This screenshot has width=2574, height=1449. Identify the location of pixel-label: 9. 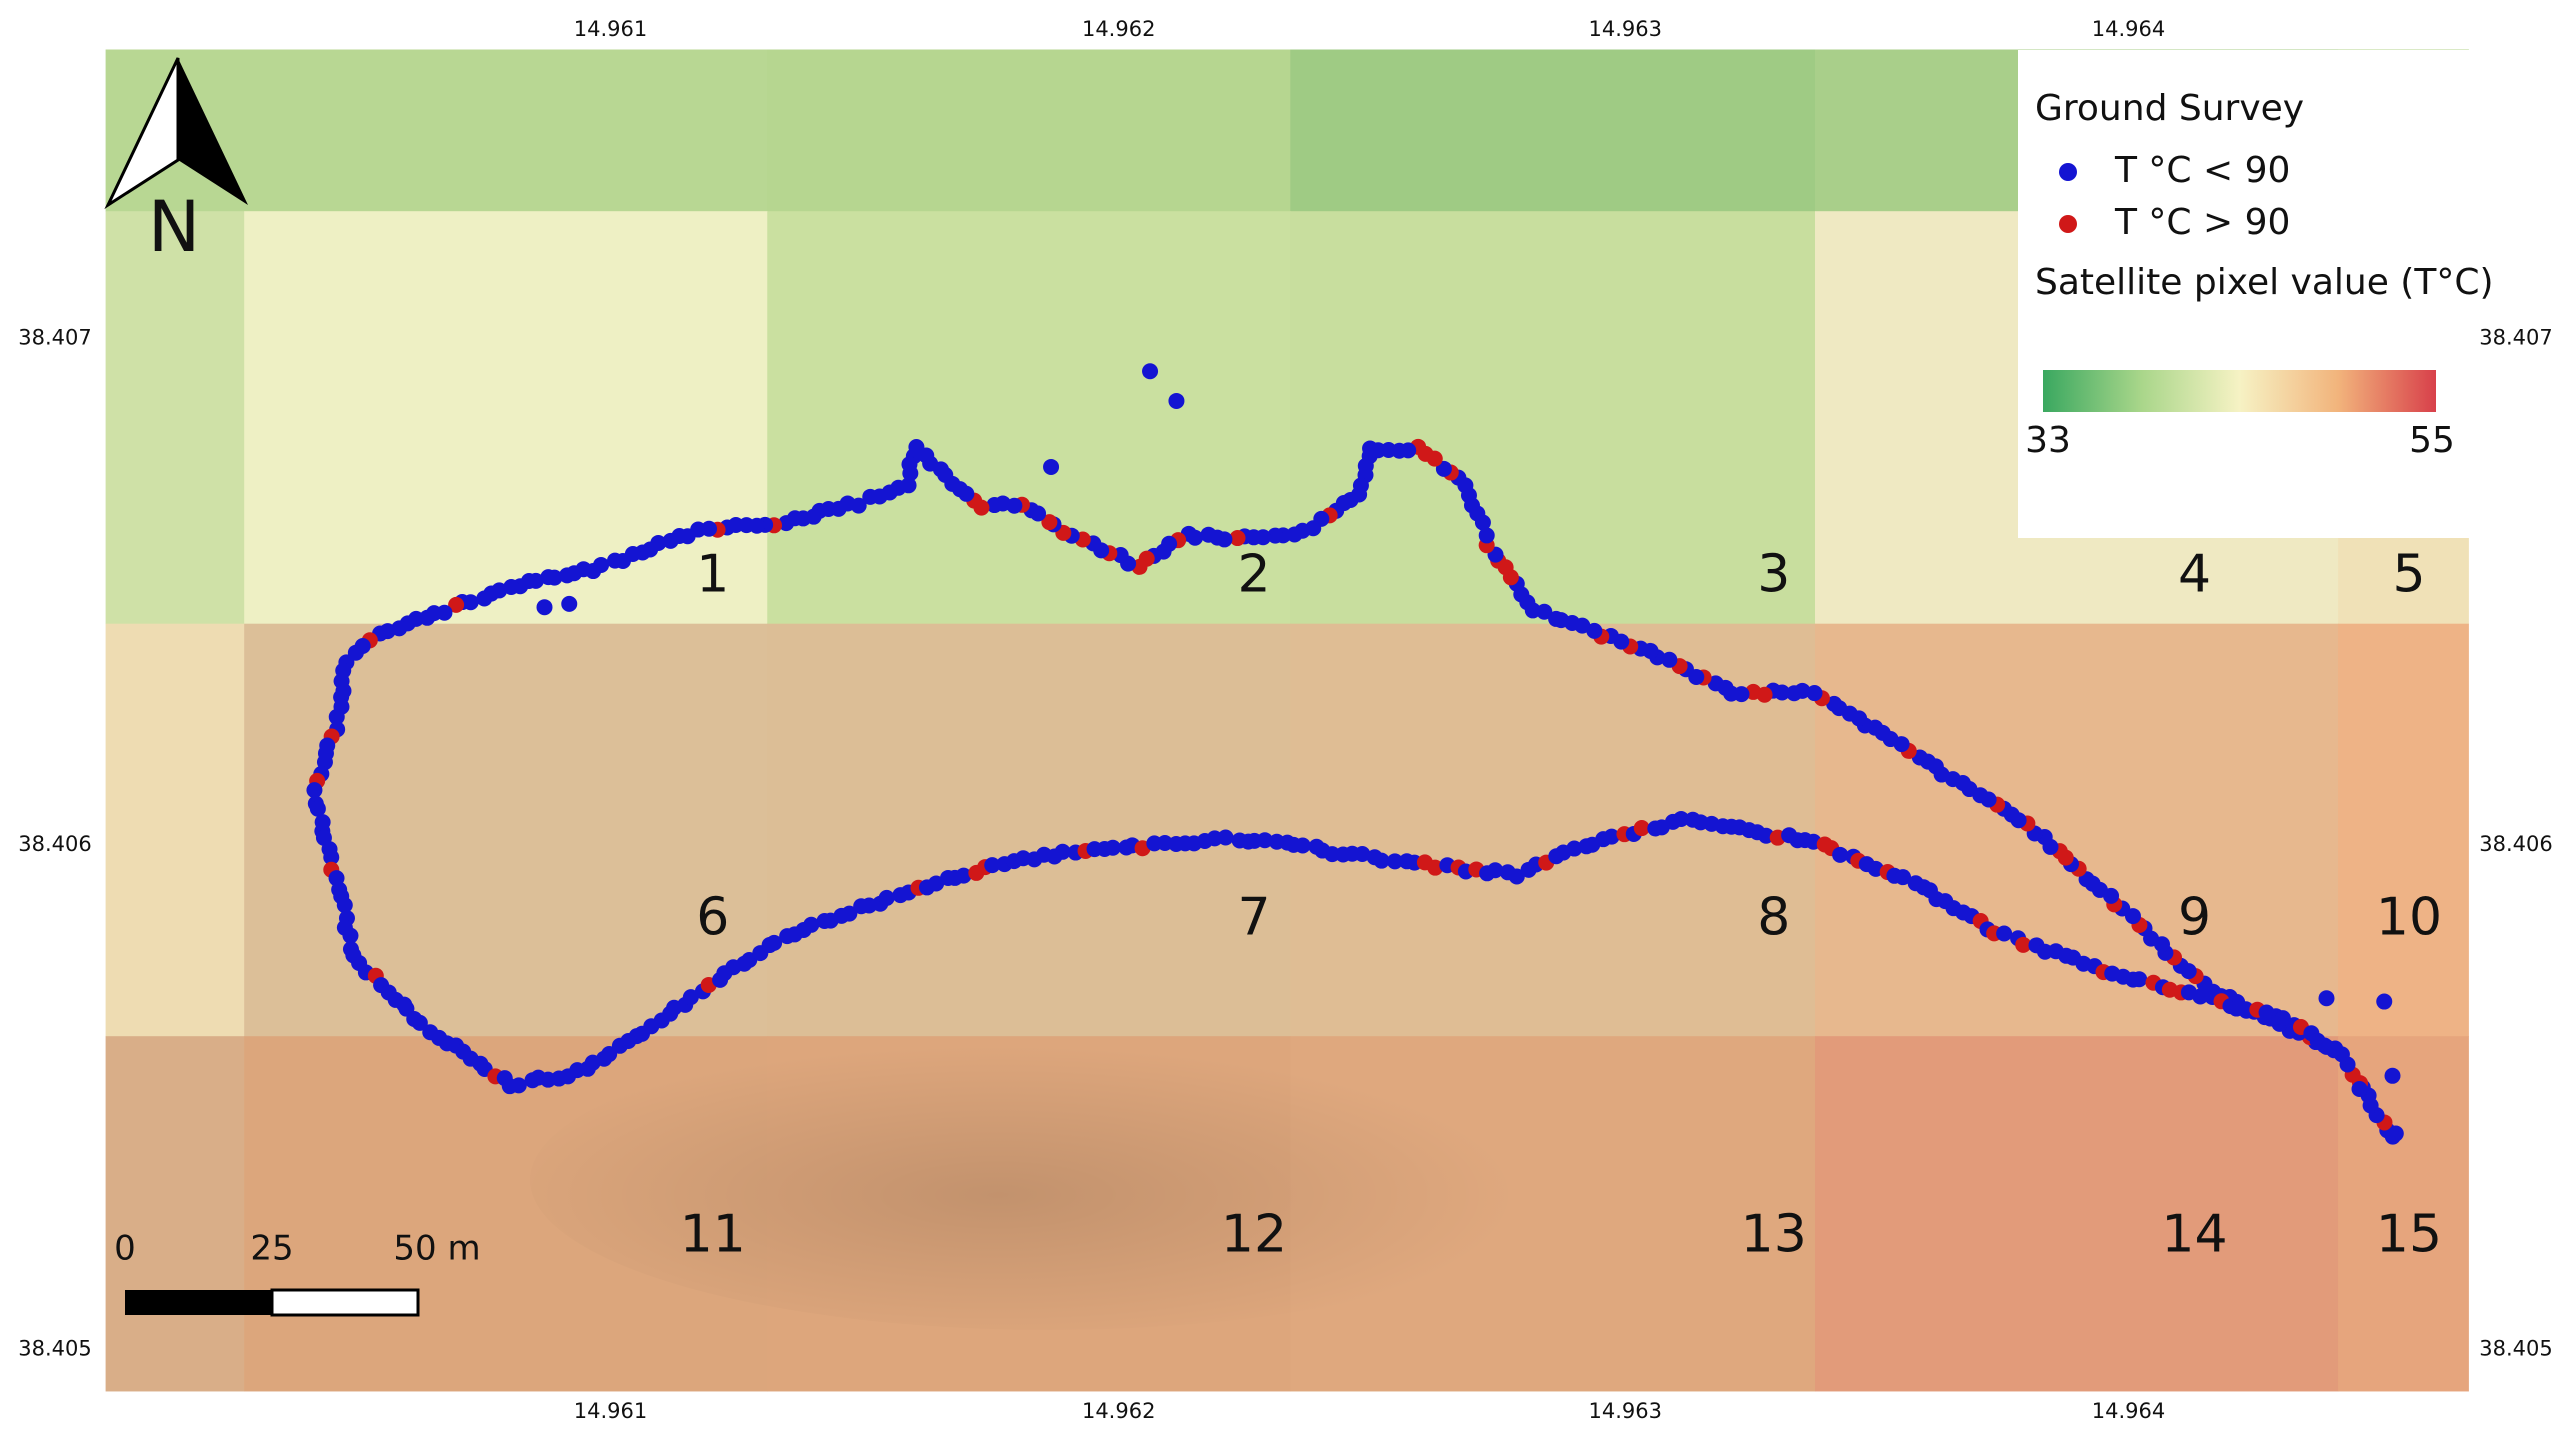
(2194, 918).